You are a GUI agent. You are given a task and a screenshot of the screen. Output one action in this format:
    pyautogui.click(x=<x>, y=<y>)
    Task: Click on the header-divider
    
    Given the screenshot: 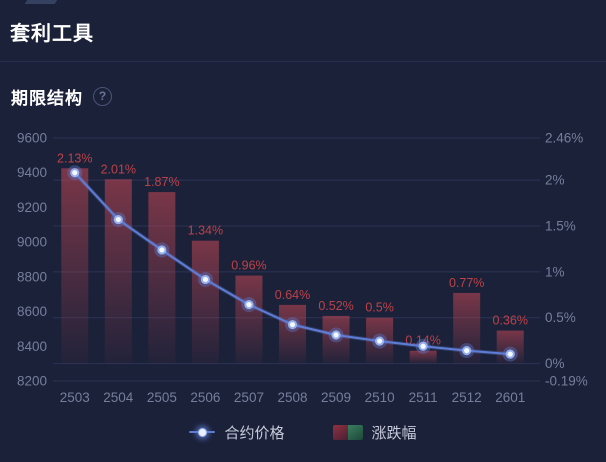 What is the action you would take?
    pyautogui.click(x=303, y=61)
    